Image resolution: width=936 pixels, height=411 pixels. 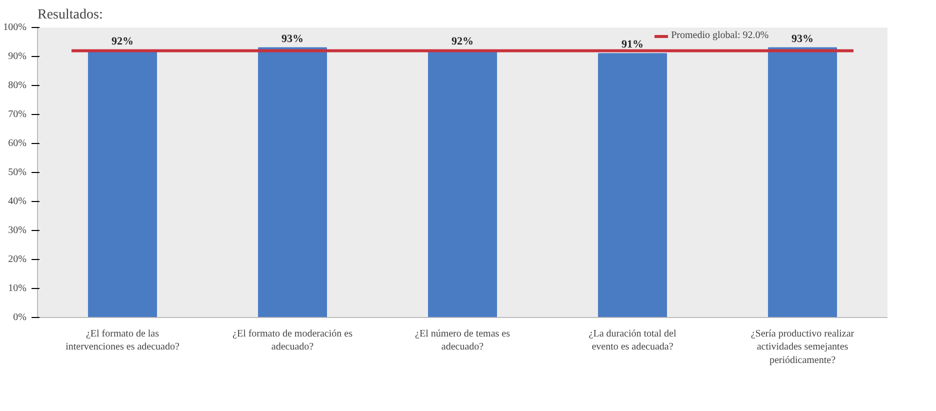 What do you see at coordinates (17, 288) in the screenshot?
I see `y-tick-label: 10%` at bounding box center [17, 288].